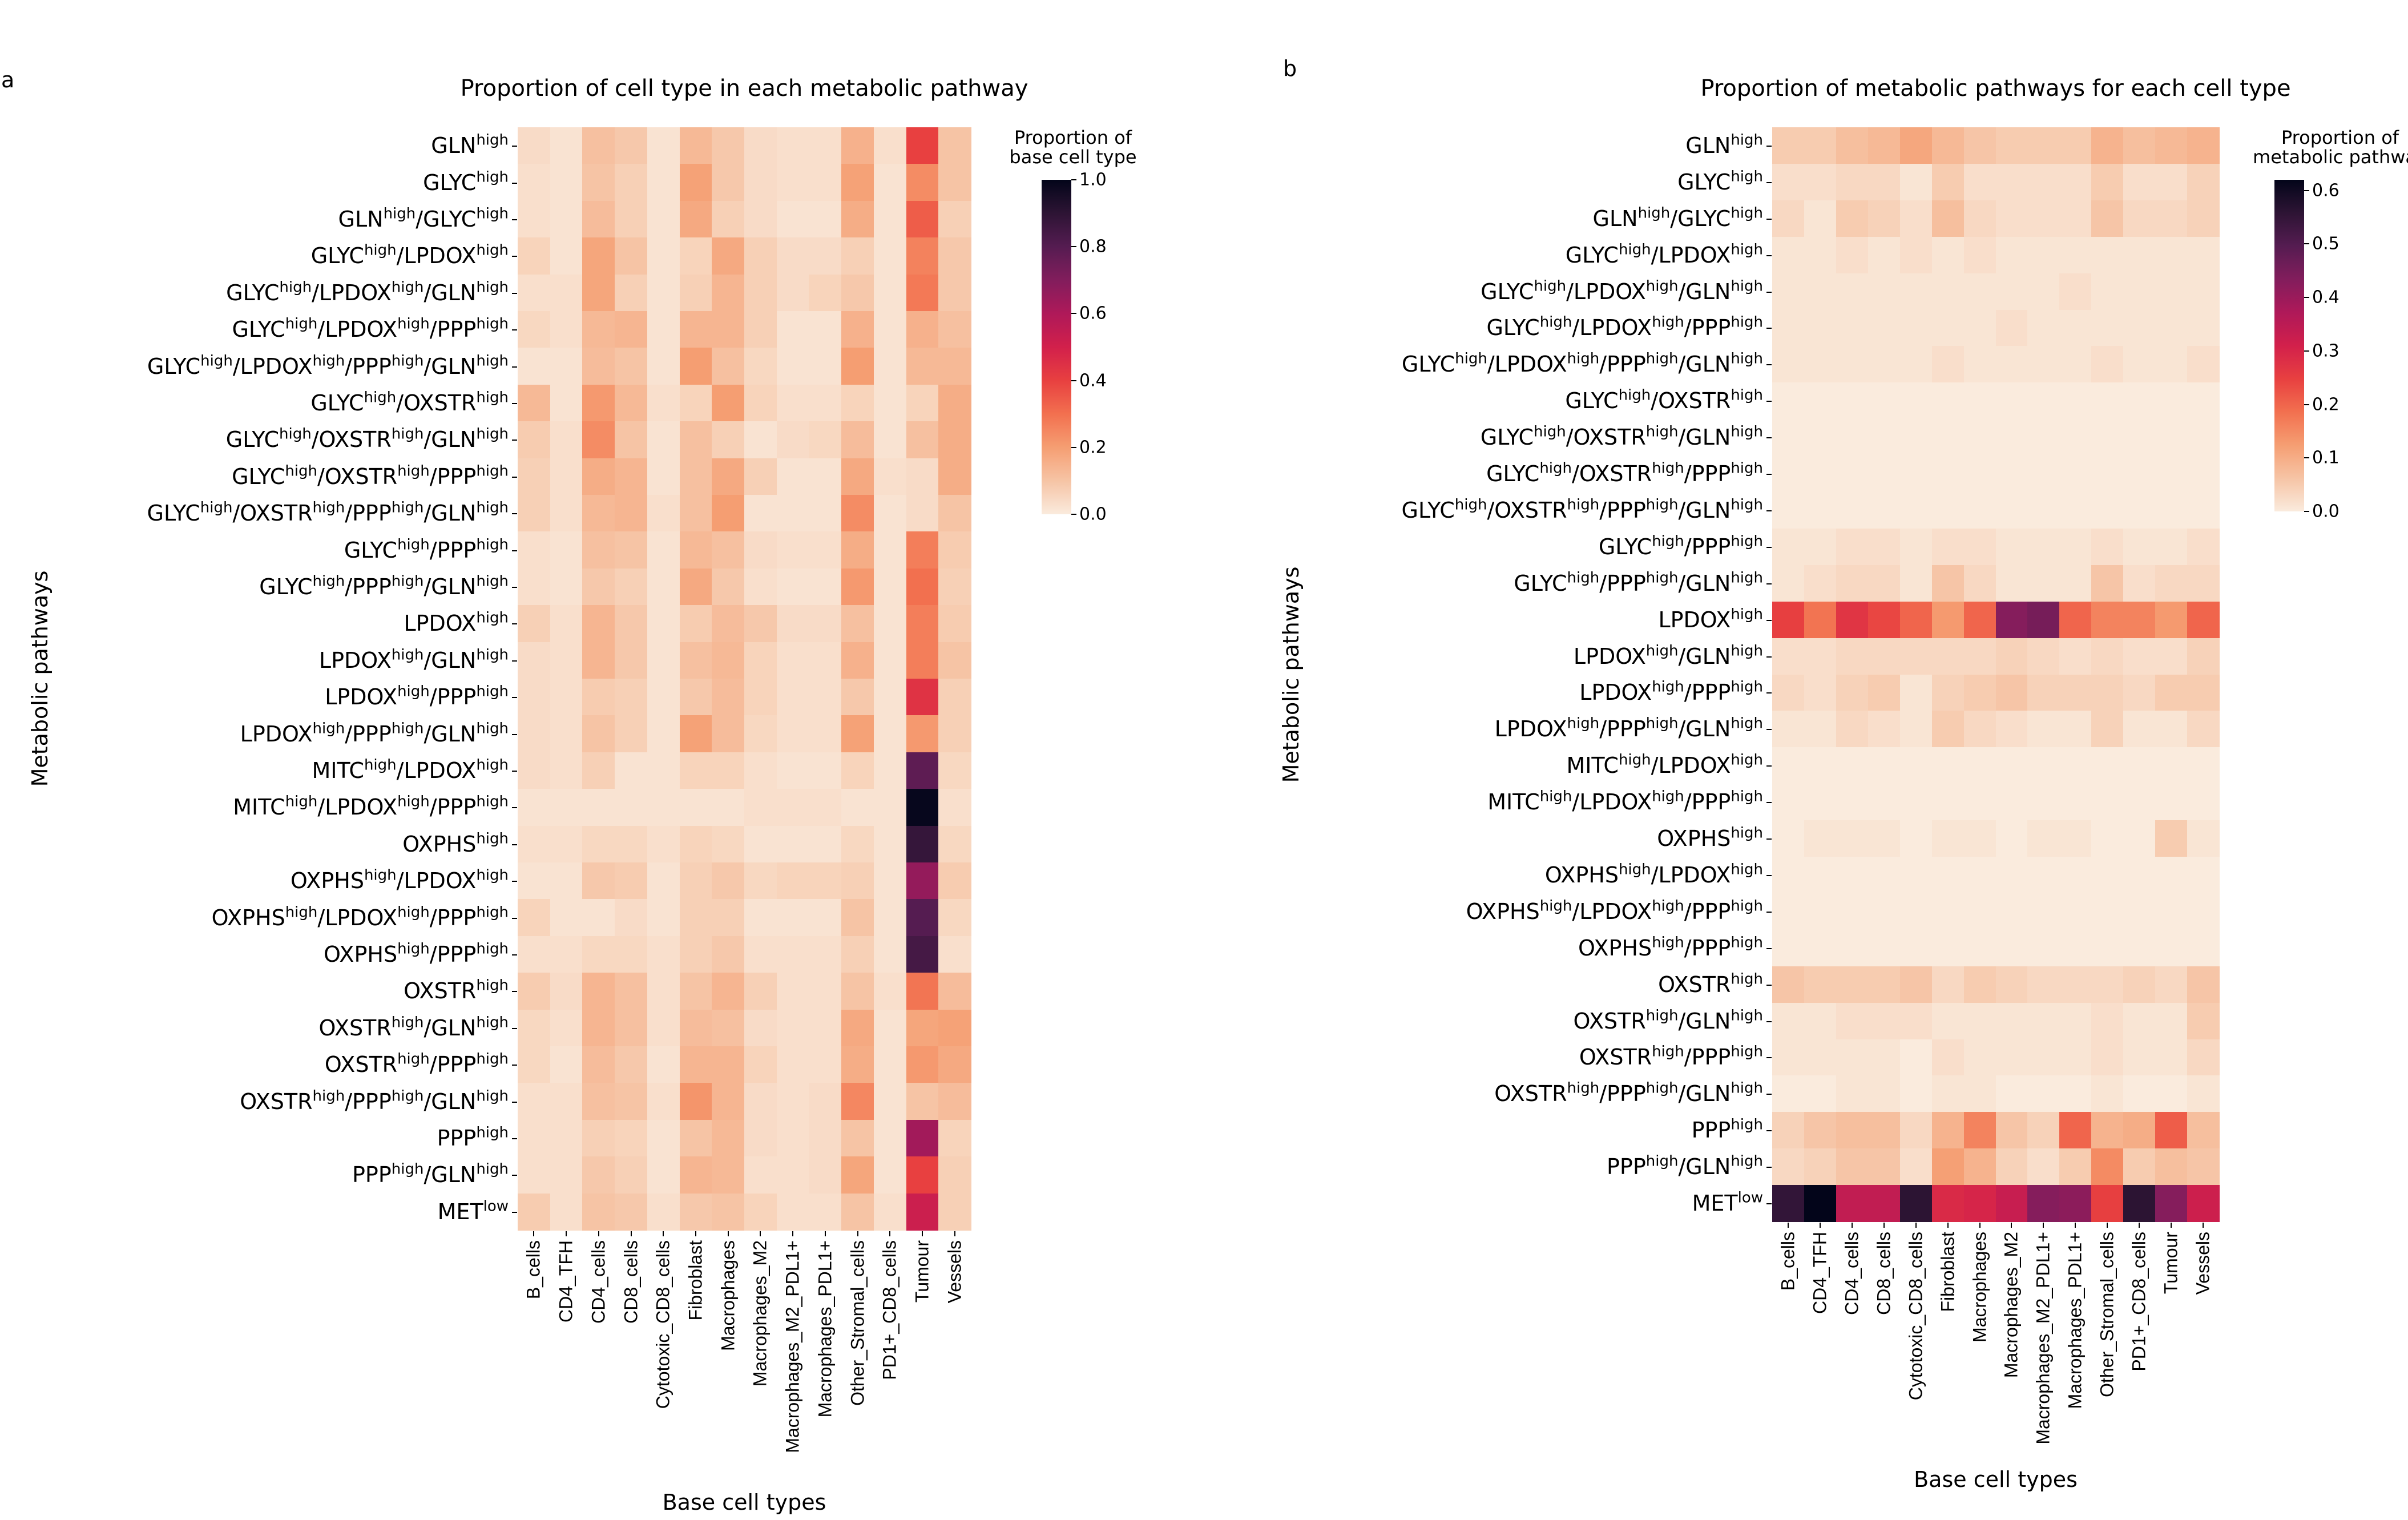 The image size is (2408, 1520). What do you see at coordinates (2170, 1263) in the screenshot?
I see `column-label: Tumour` at bounding box center [2170, 1263].